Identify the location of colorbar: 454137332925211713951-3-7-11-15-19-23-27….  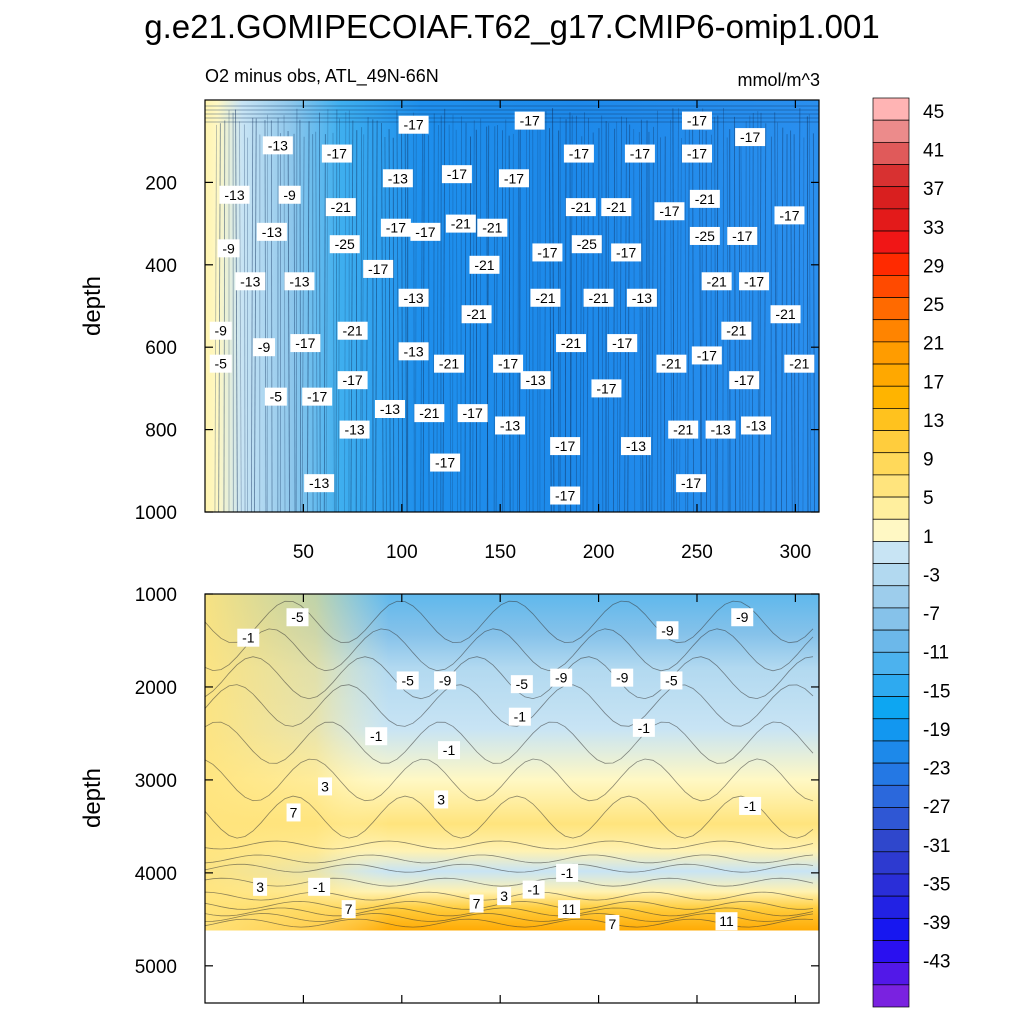
(911, 552).